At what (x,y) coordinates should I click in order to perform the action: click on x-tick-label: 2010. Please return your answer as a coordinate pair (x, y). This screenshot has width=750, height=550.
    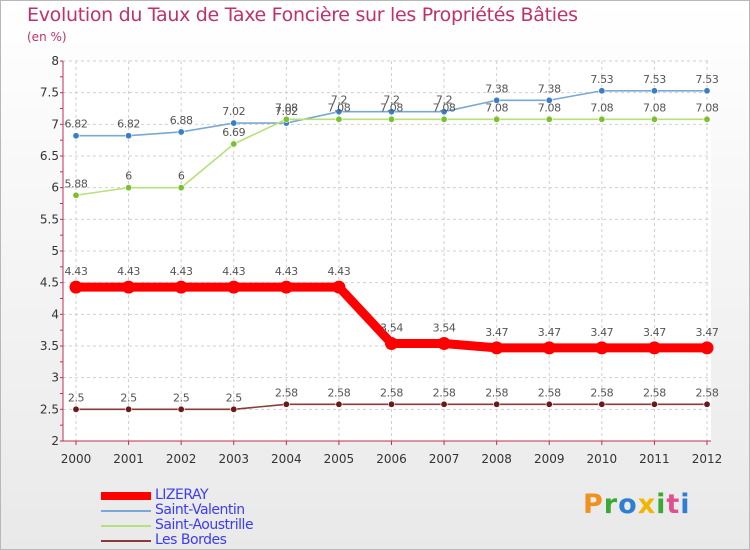
    Looking at the image, I should click on (602, 459).